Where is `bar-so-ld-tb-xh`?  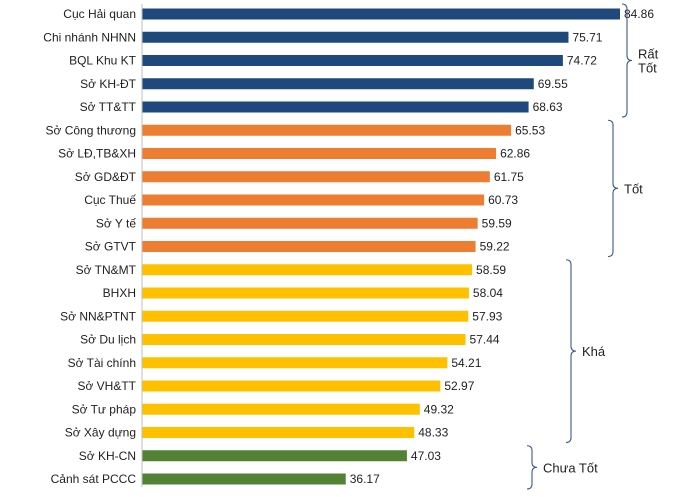 bar-so-ld-tb-xh is located at coordinates (319, 153).